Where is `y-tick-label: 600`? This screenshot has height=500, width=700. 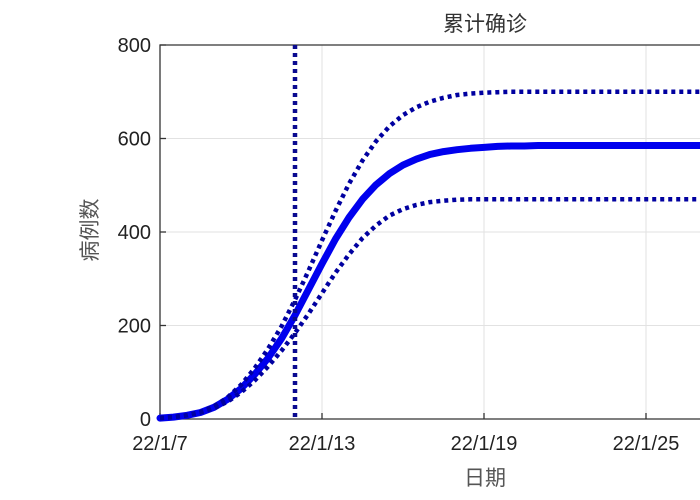 y-tick-label: 600 is located at coordinates (134, 140).